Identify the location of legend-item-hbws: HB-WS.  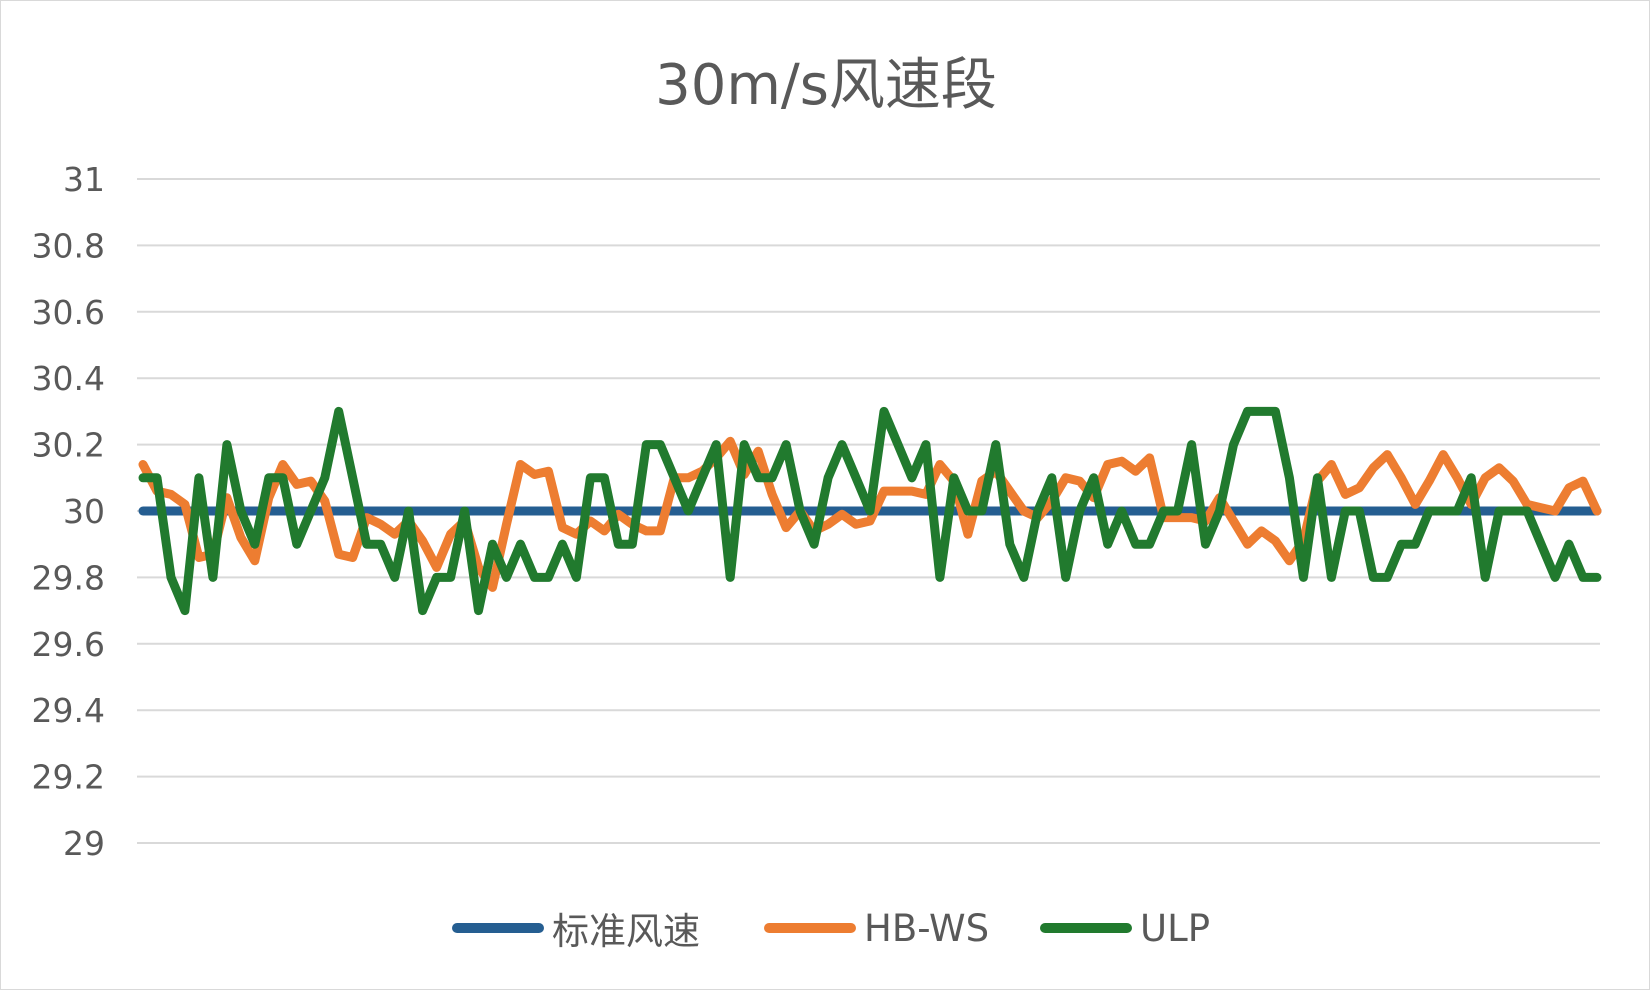
(876, 928).